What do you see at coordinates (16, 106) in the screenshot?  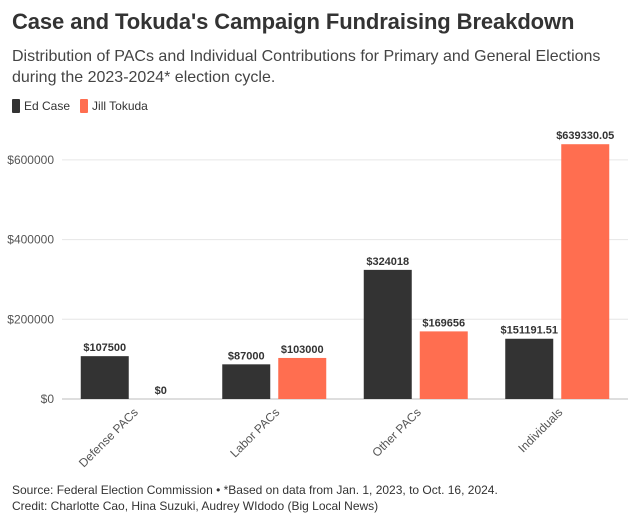 I see `legend-swatch-ed-case` at bounding box center [16, 106].